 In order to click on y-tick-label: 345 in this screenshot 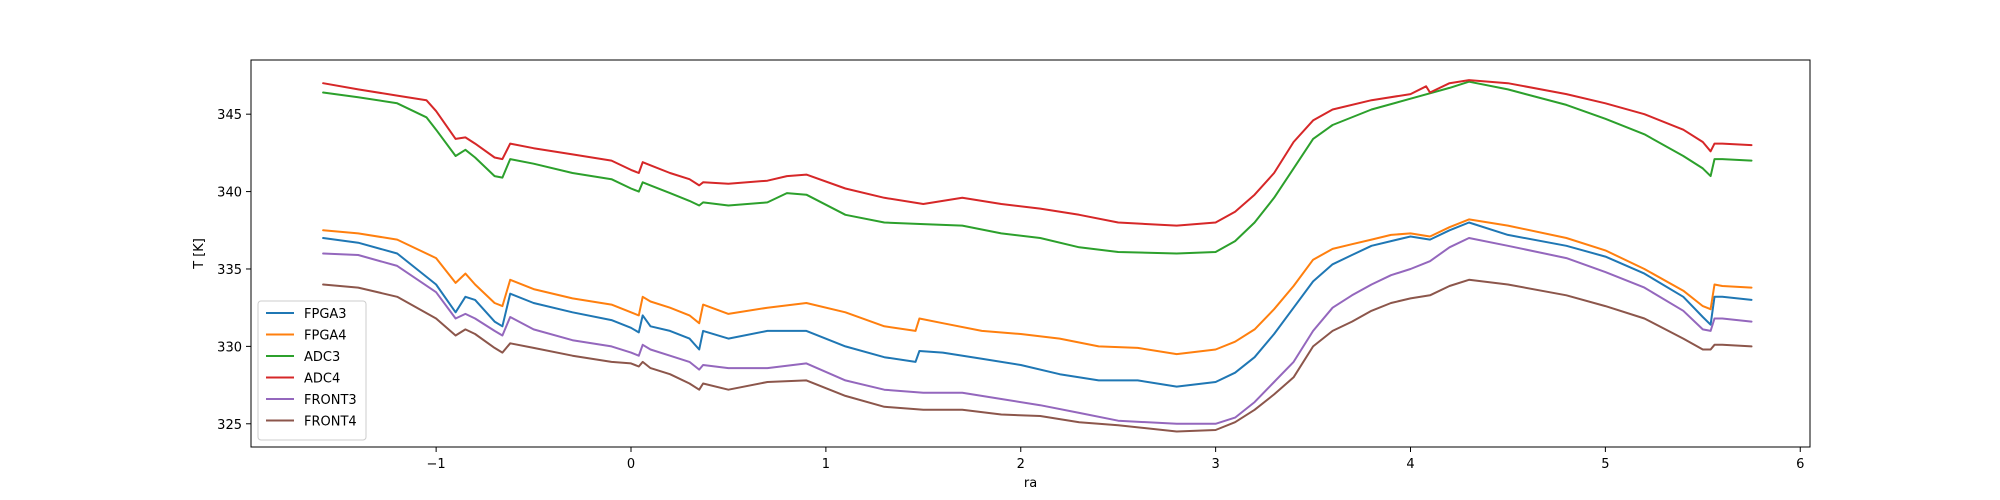, I will do `click(229, 115)`.